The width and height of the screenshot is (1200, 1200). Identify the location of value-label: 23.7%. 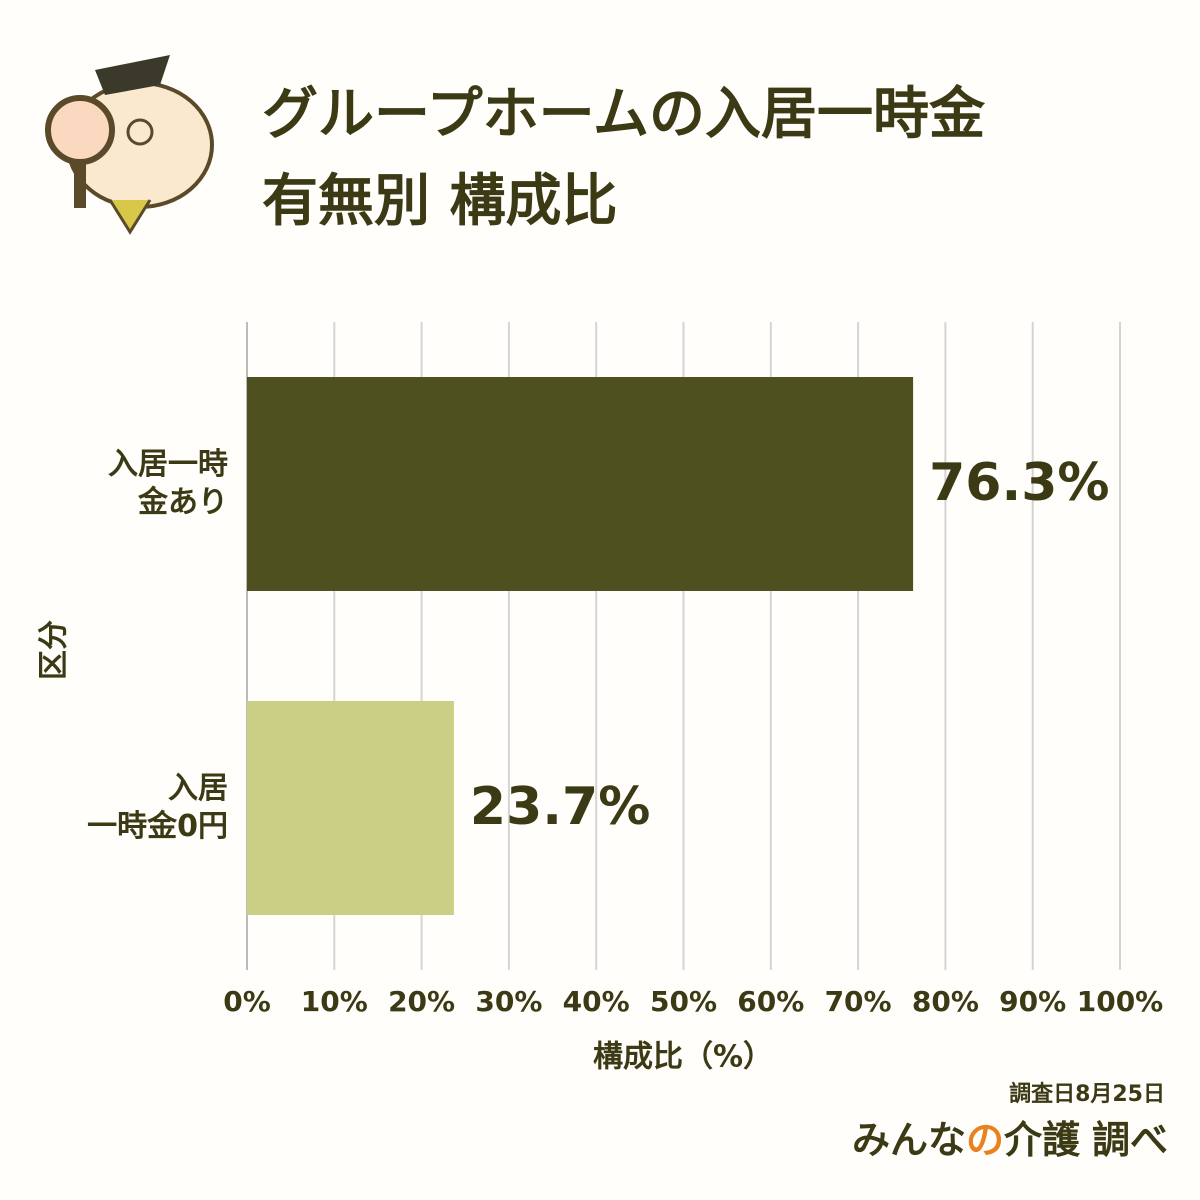
(560, 807).